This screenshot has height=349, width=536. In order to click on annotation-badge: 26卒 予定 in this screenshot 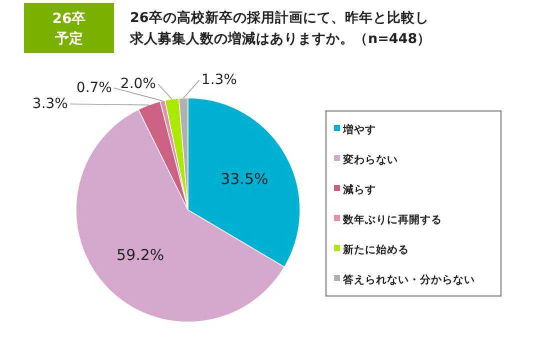, I will do `click(69, 28)`.